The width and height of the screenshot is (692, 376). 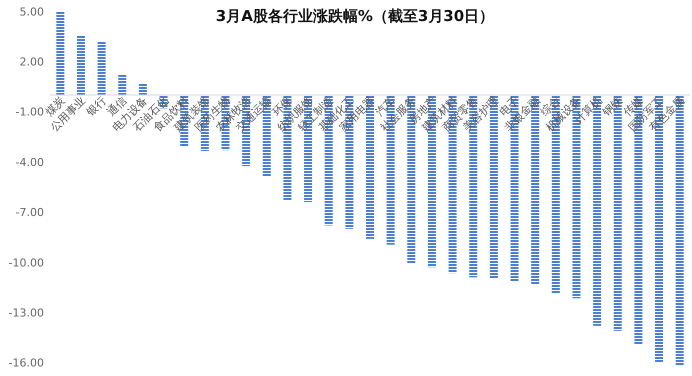 What do you see at coordinates (26, 313) in the screenshot?
I see `y-tick-label: -13.00` at bounding box center [26, 313].